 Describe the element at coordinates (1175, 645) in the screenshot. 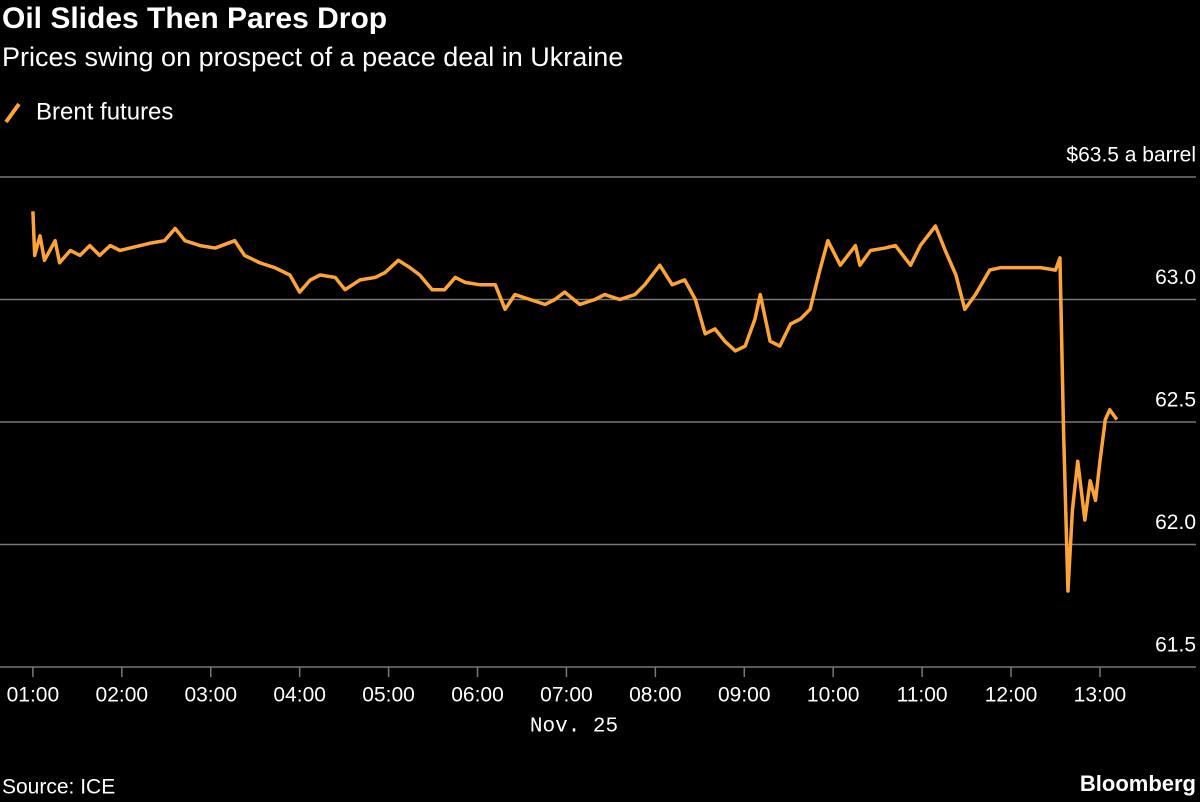

I see `y-tick-label: 61.5` at that location.